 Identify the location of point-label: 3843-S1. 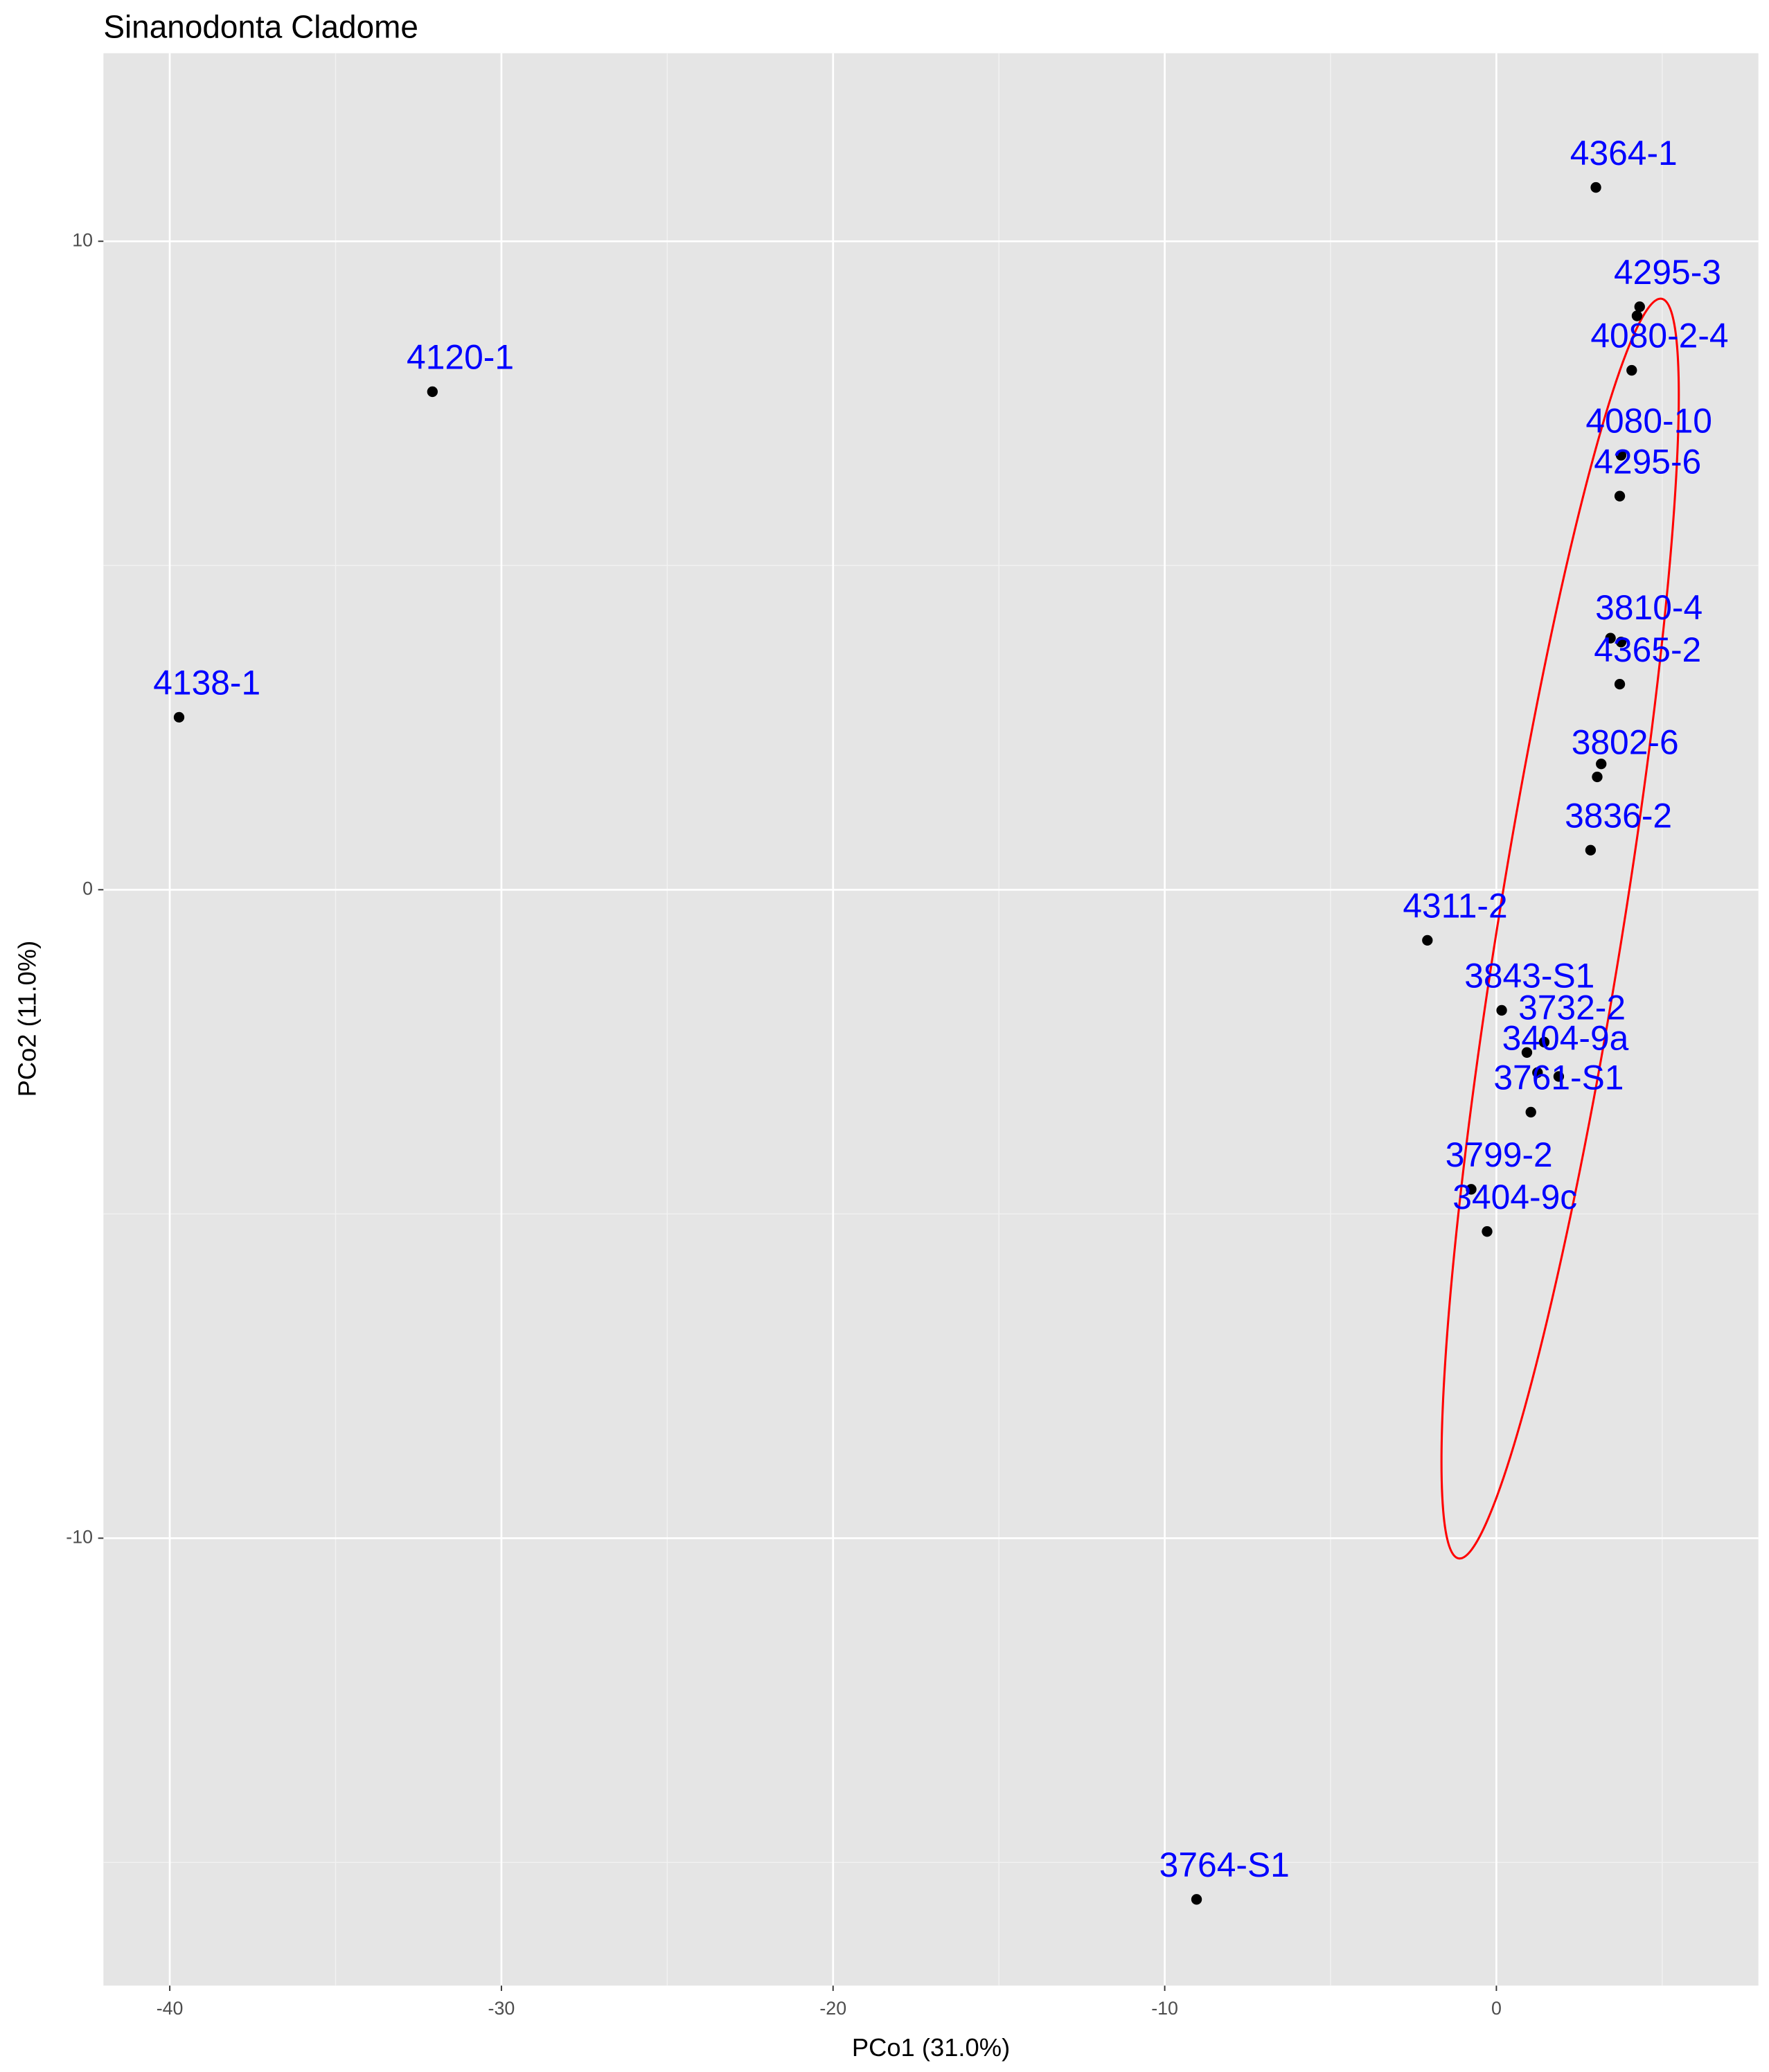
(1529, 976).